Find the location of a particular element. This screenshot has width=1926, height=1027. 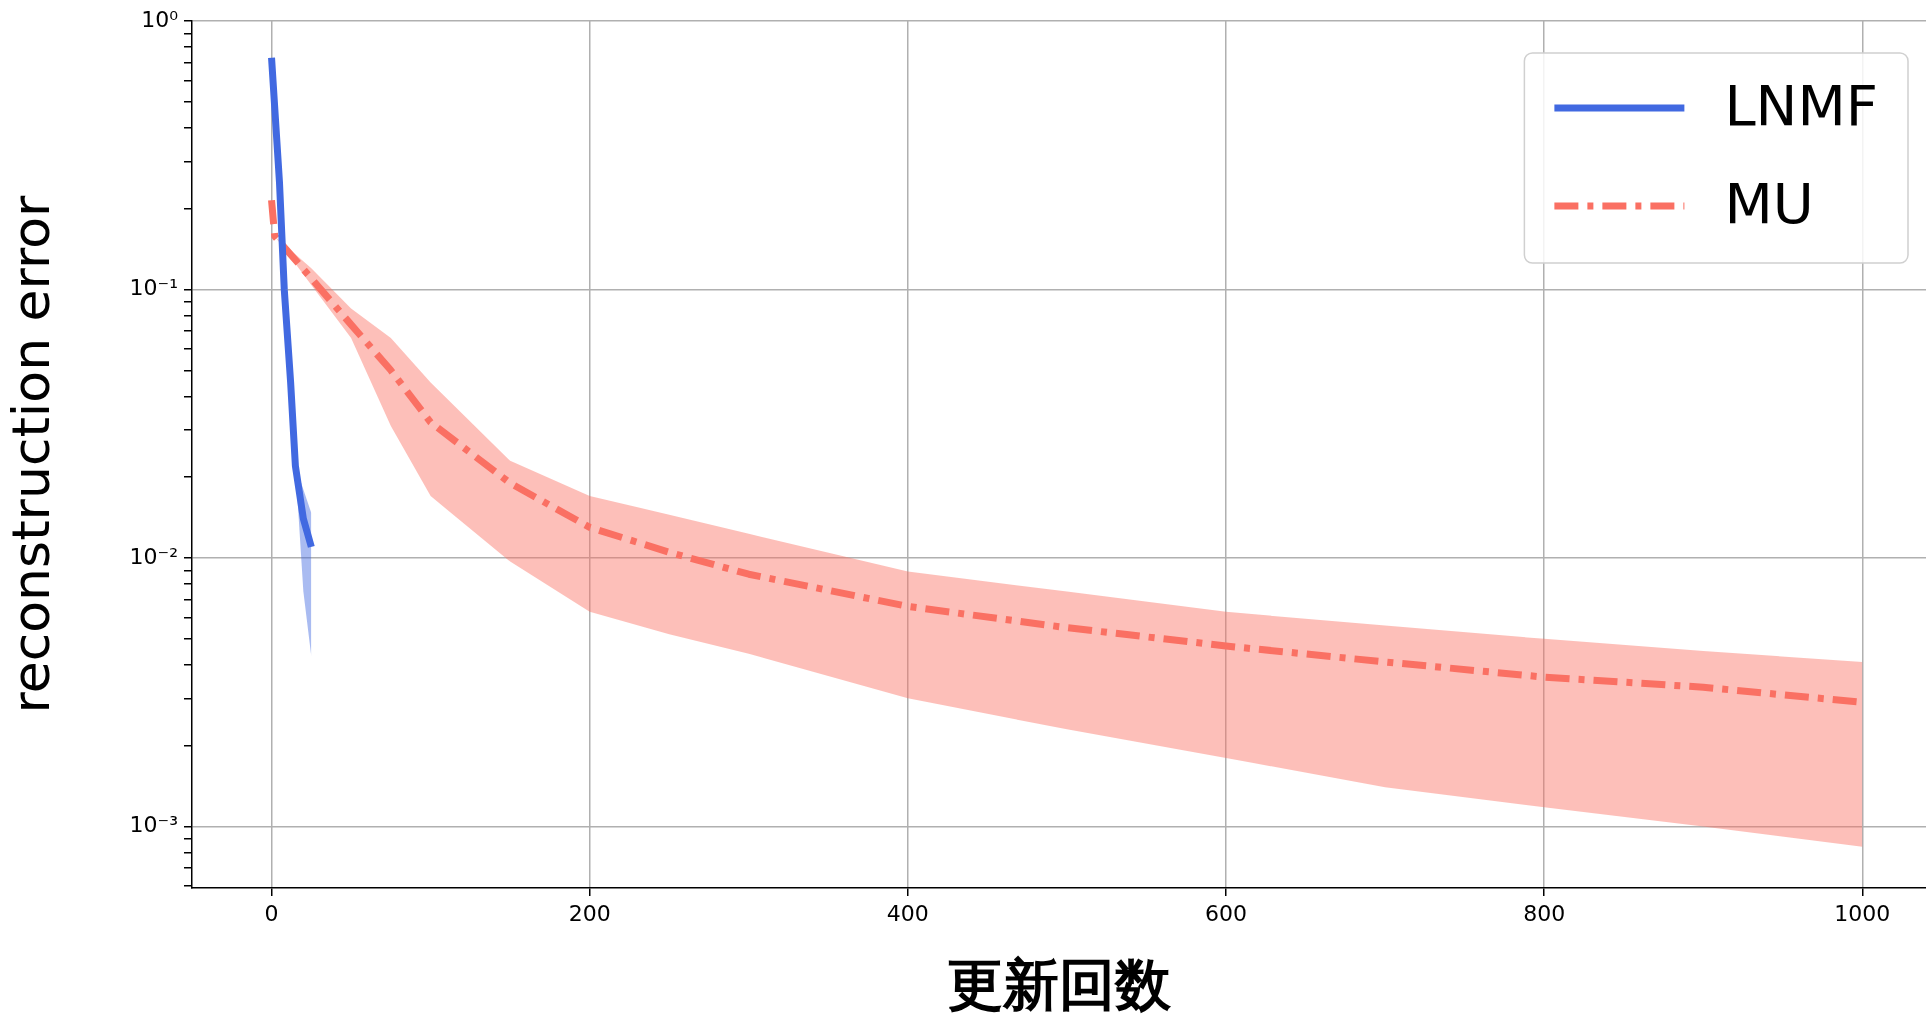

legend-label: MU is located at coordinates (1769, 203).